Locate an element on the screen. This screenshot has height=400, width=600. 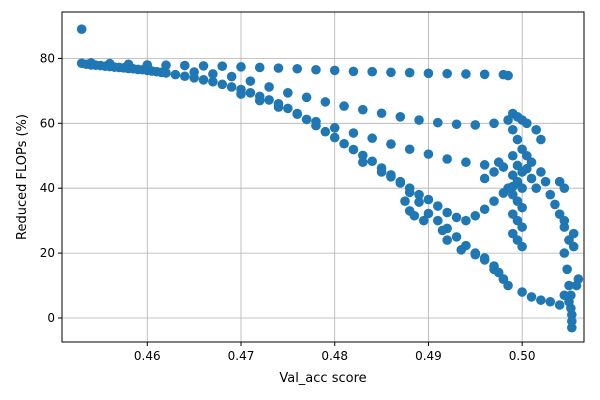
y-tick-label: 20 is located at coordinates (47, 253).